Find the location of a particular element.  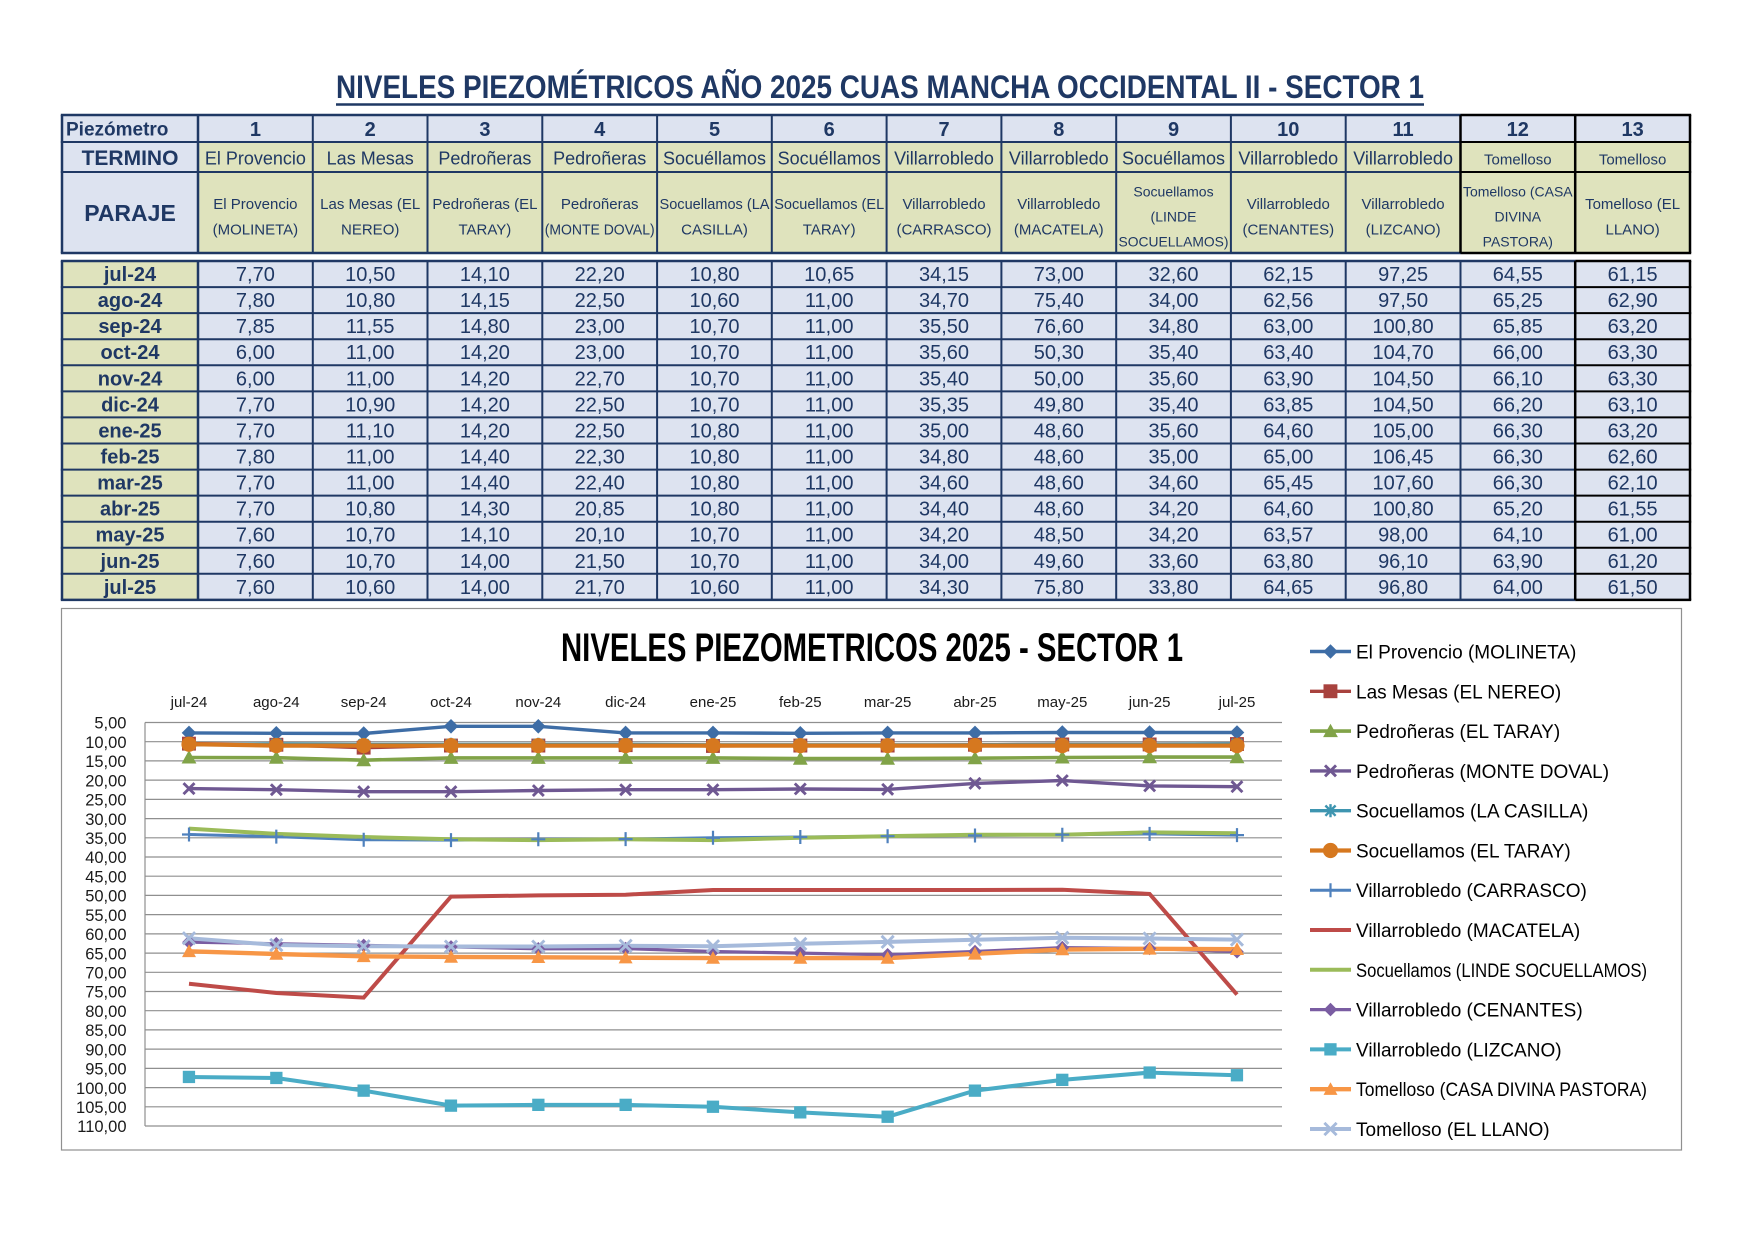

svg-text: Socuellamos (LA CASILLA) is located at coordinates (1472, 812).